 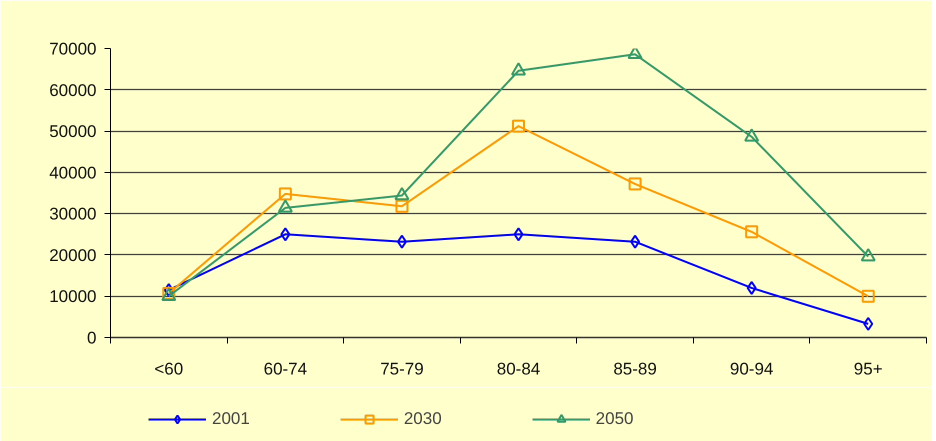 What do you see at coordinates (868, 369) in the screenshot?
I see `x-tick-label: 95+` at bounding box center [868, 369].